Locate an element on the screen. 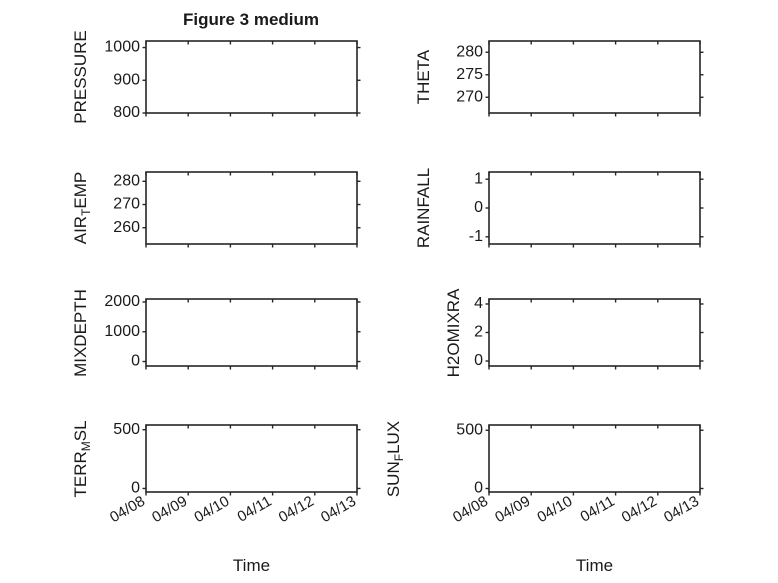  y-tick-label: 2000 is located at coordinates (122, 301).